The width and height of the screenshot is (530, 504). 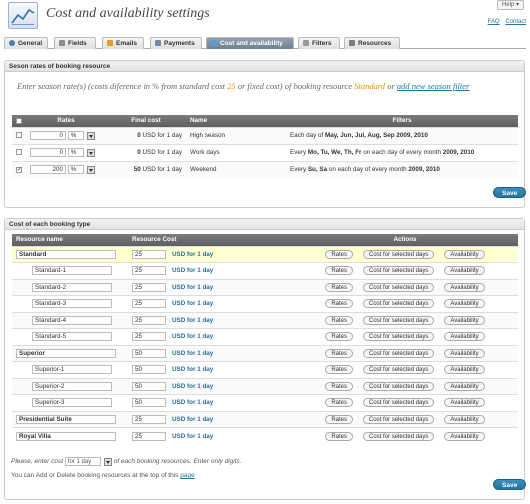 I want to click on filter-text: on each day of every month, so click(x=368, y=170).